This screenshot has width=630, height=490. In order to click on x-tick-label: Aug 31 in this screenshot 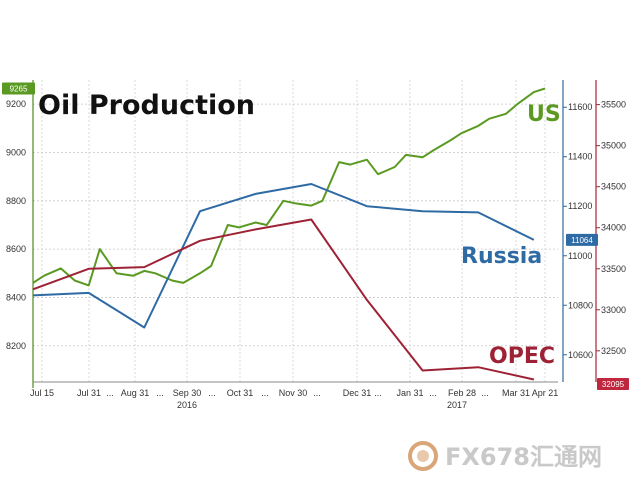, I will do `click(135, 393)`.